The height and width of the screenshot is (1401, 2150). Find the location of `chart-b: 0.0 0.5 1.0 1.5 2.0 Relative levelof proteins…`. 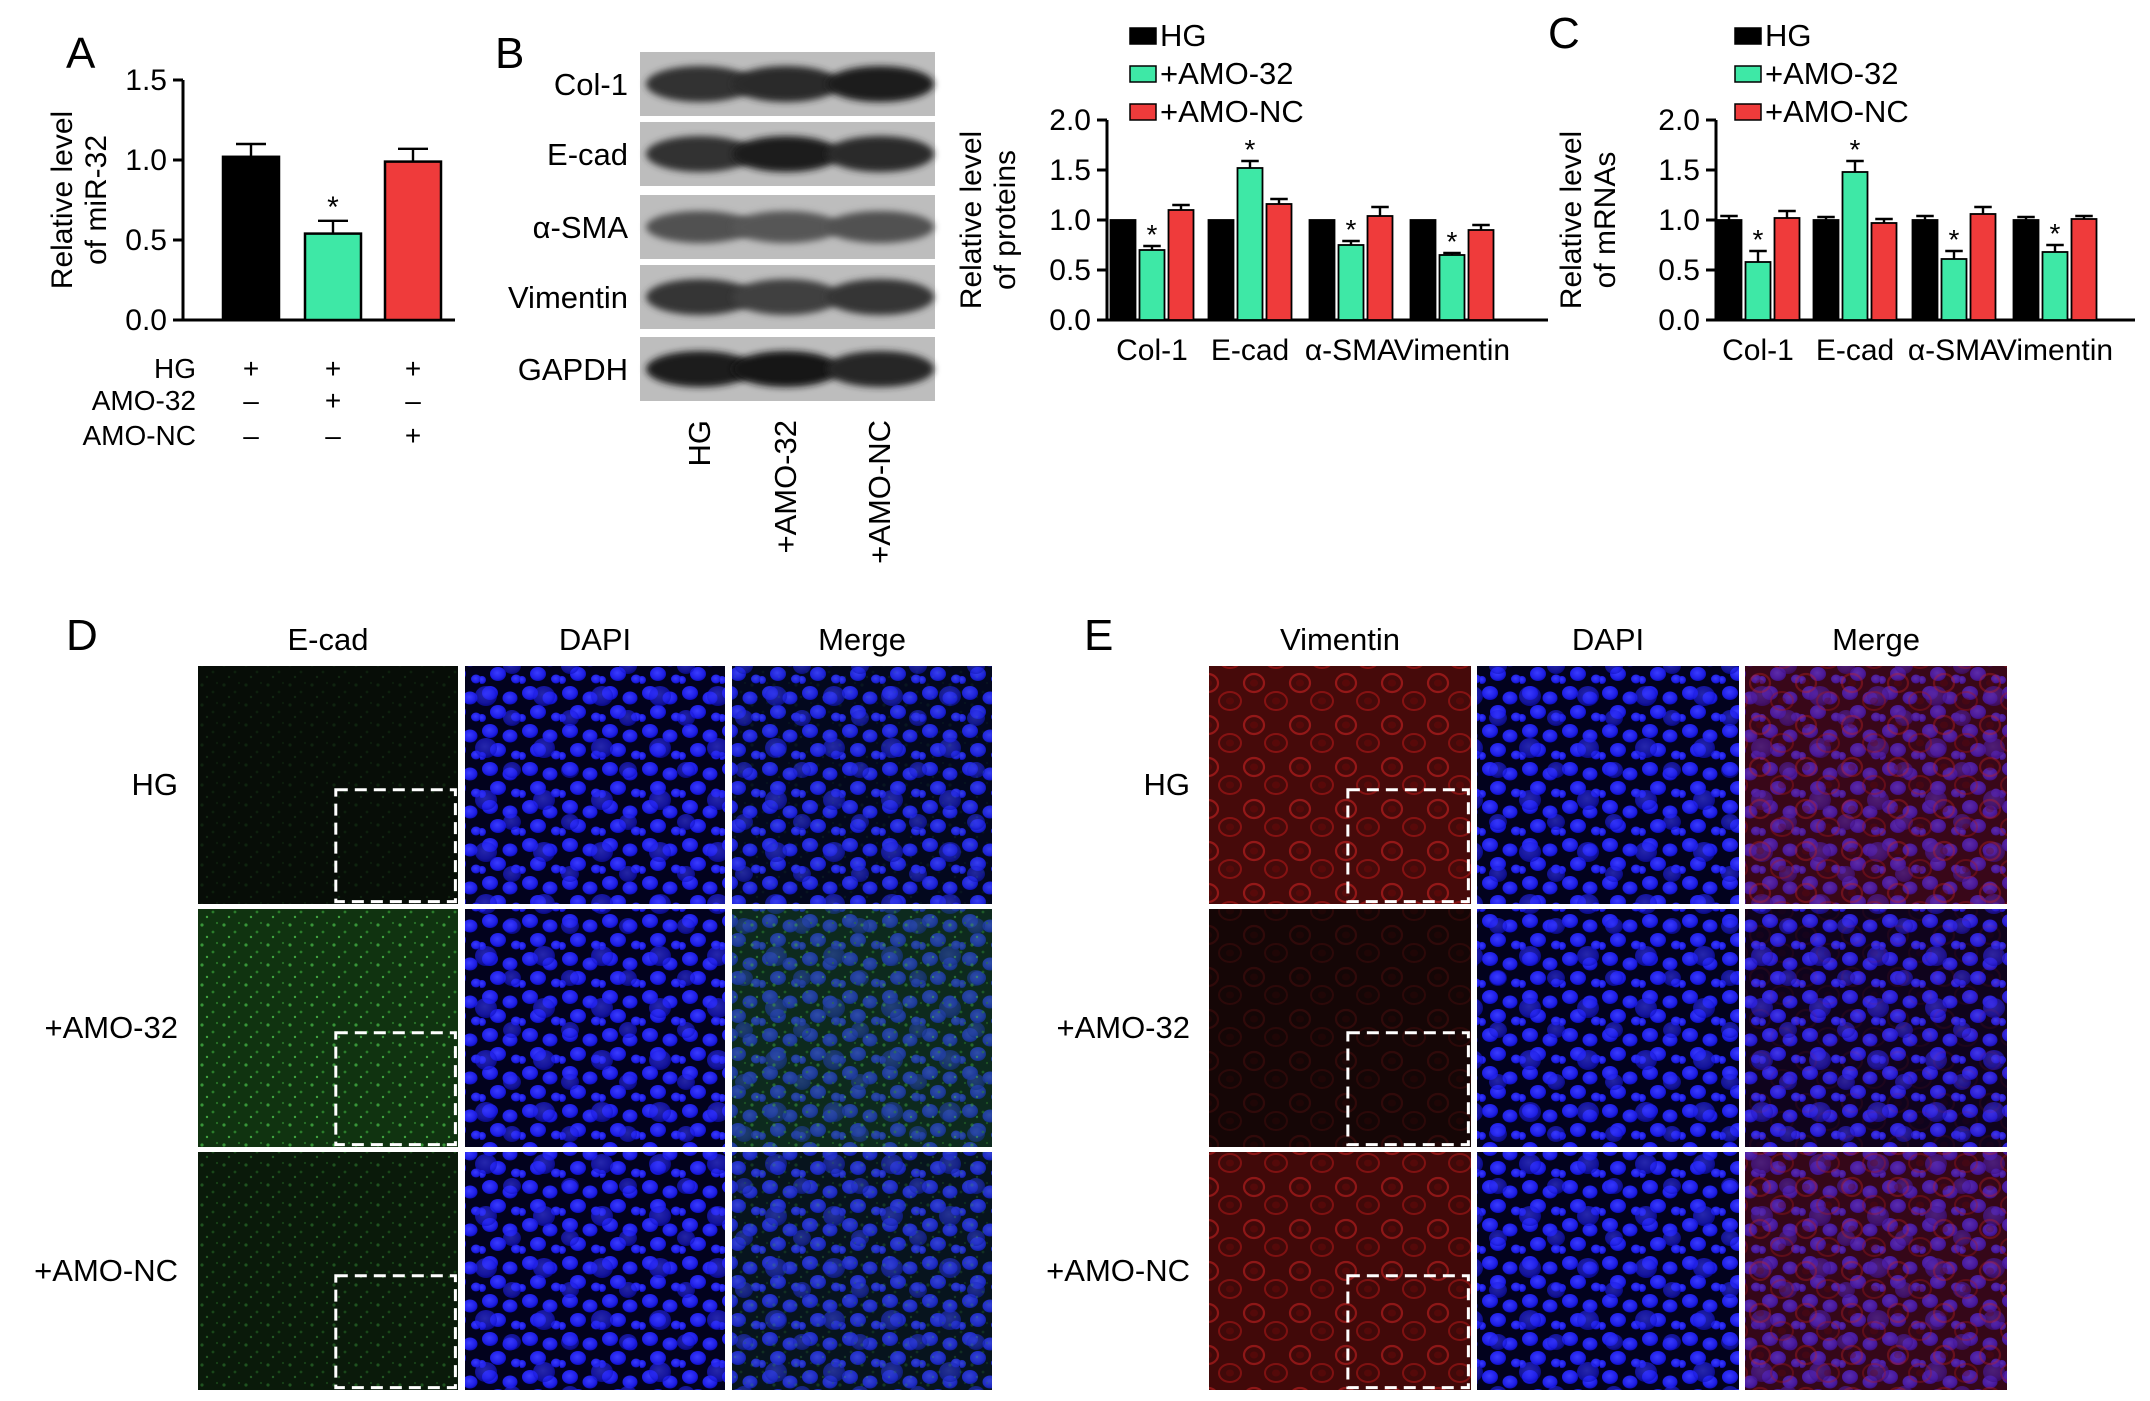

chart-b: 0.0 0.5 1.0 1.5 2.0 Relative levelof proteins… is located at coordinates (1251, 192).